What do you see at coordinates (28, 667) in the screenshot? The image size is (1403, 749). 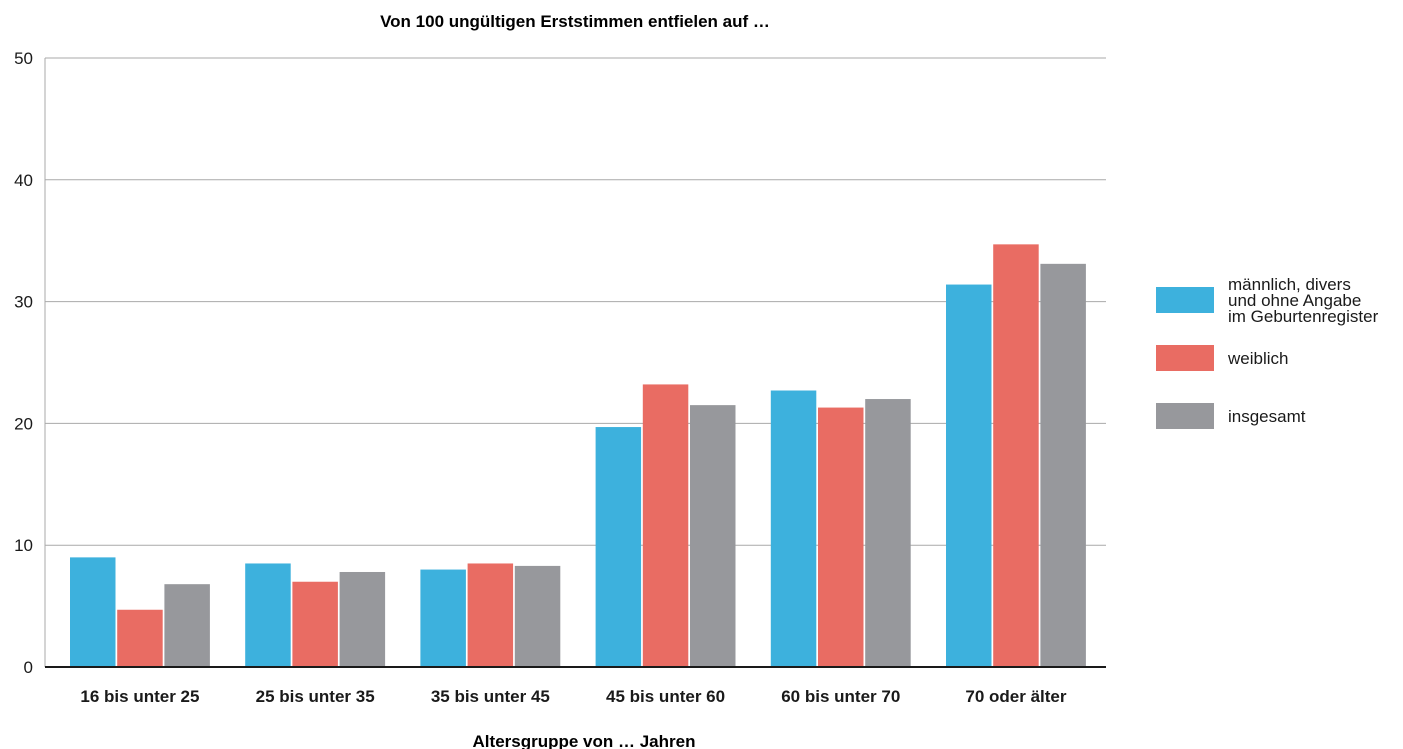 I see `y-tick-label: 0` at bounding box center [28, 667].